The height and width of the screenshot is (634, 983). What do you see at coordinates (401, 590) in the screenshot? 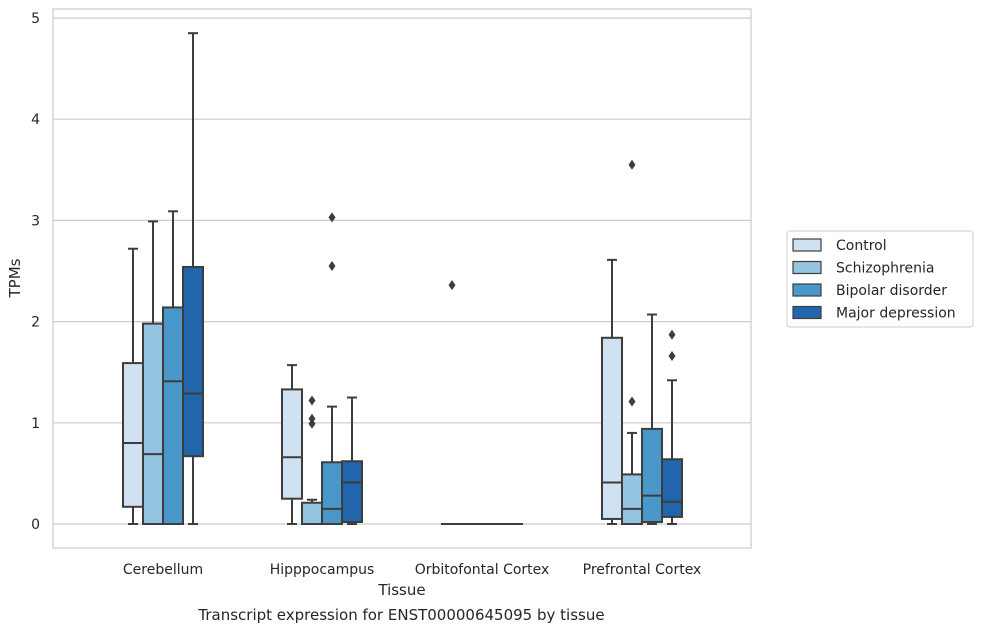
I see `x-axis-label: Tissue` at bounding box center [401, 590].